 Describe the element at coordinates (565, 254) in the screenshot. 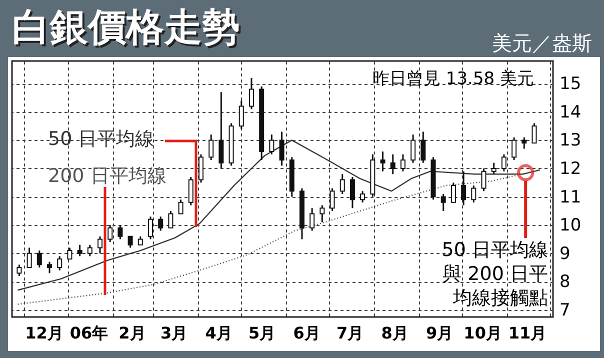

I see `y-tick-label: 9` at that location.